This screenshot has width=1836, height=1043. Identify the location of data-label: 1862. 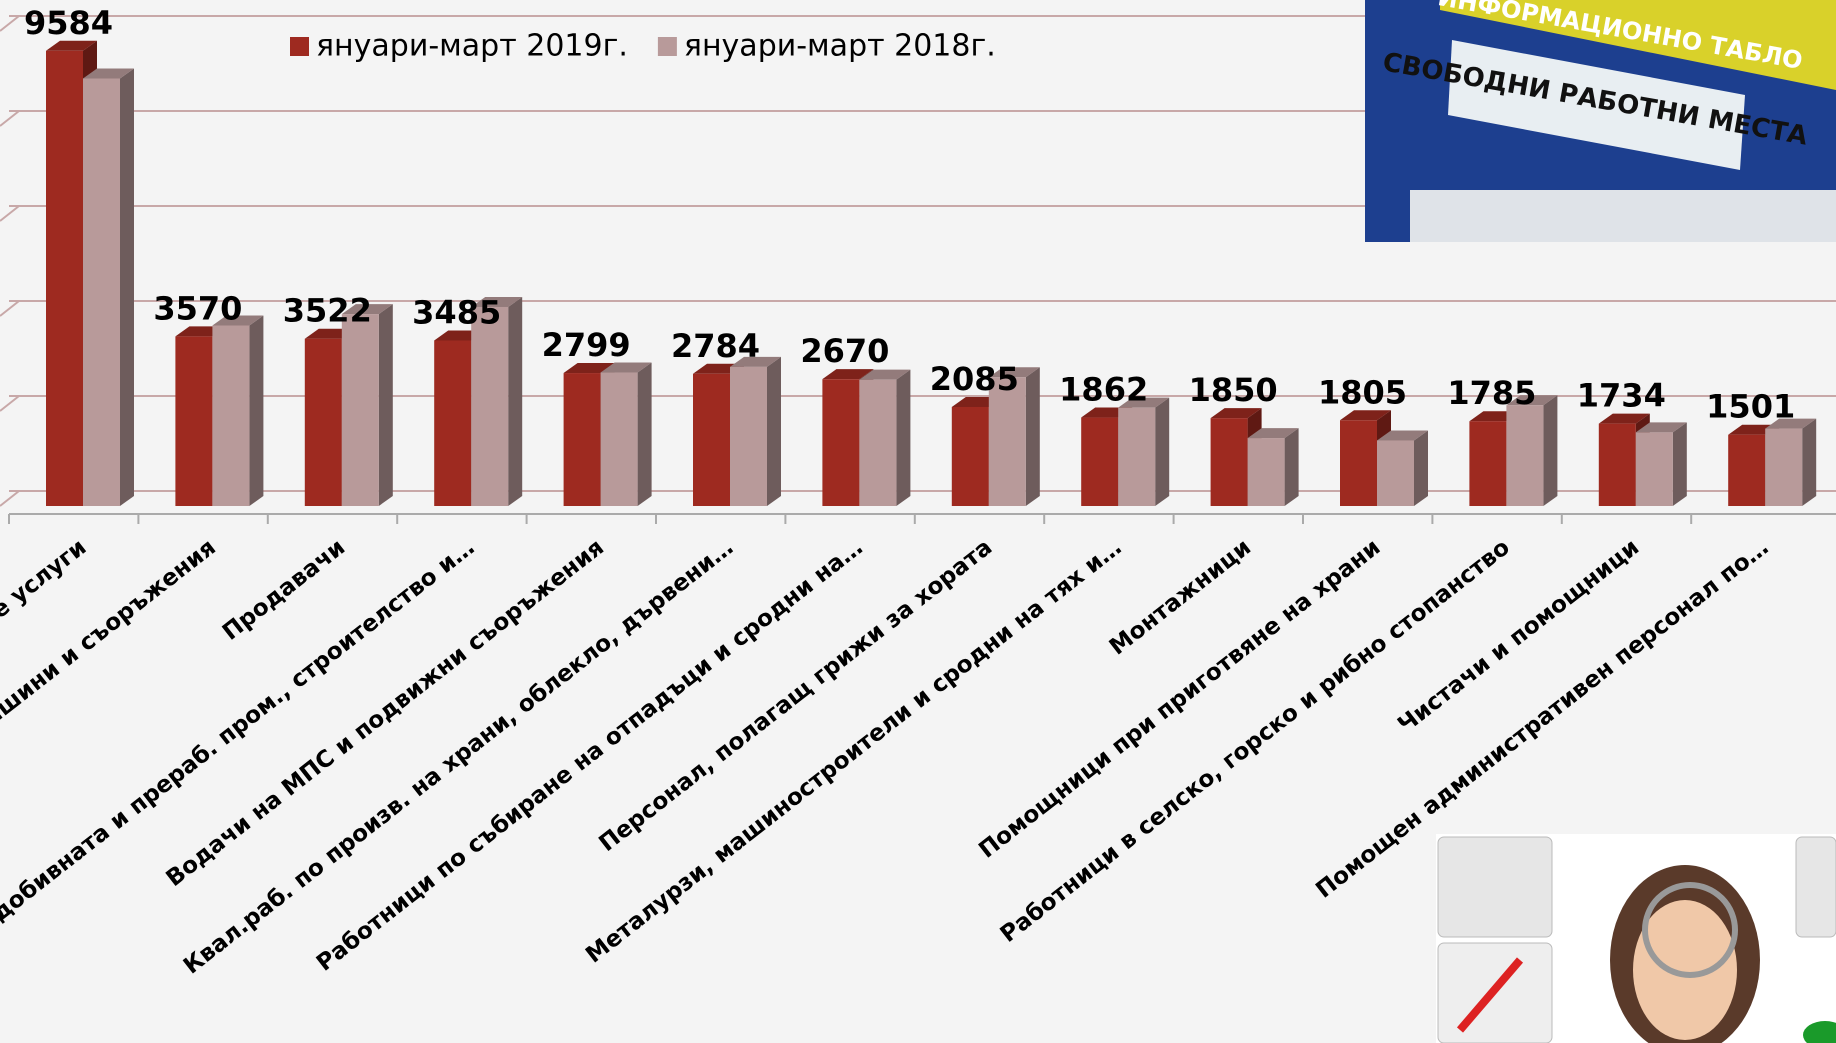
(1103, 390).